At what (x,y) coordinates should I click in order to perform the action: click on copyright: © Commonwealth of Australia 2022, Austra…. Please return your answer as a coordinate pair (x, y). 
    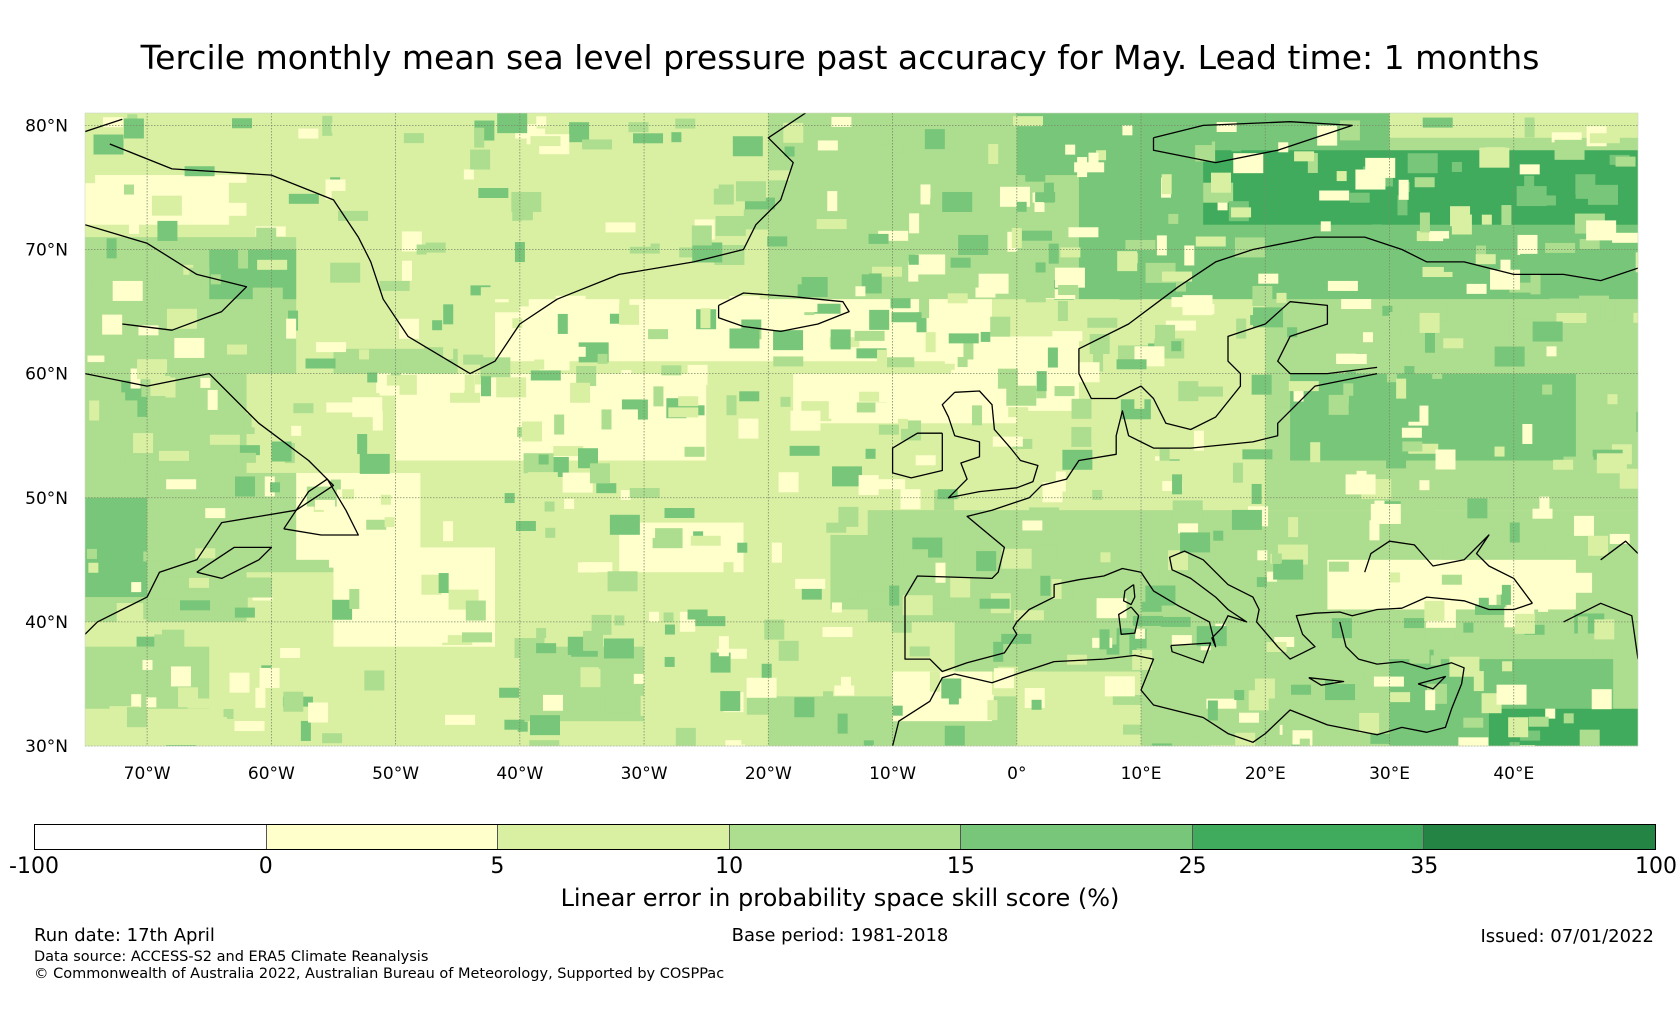
    Looking at the image, I should click on (379, 974).